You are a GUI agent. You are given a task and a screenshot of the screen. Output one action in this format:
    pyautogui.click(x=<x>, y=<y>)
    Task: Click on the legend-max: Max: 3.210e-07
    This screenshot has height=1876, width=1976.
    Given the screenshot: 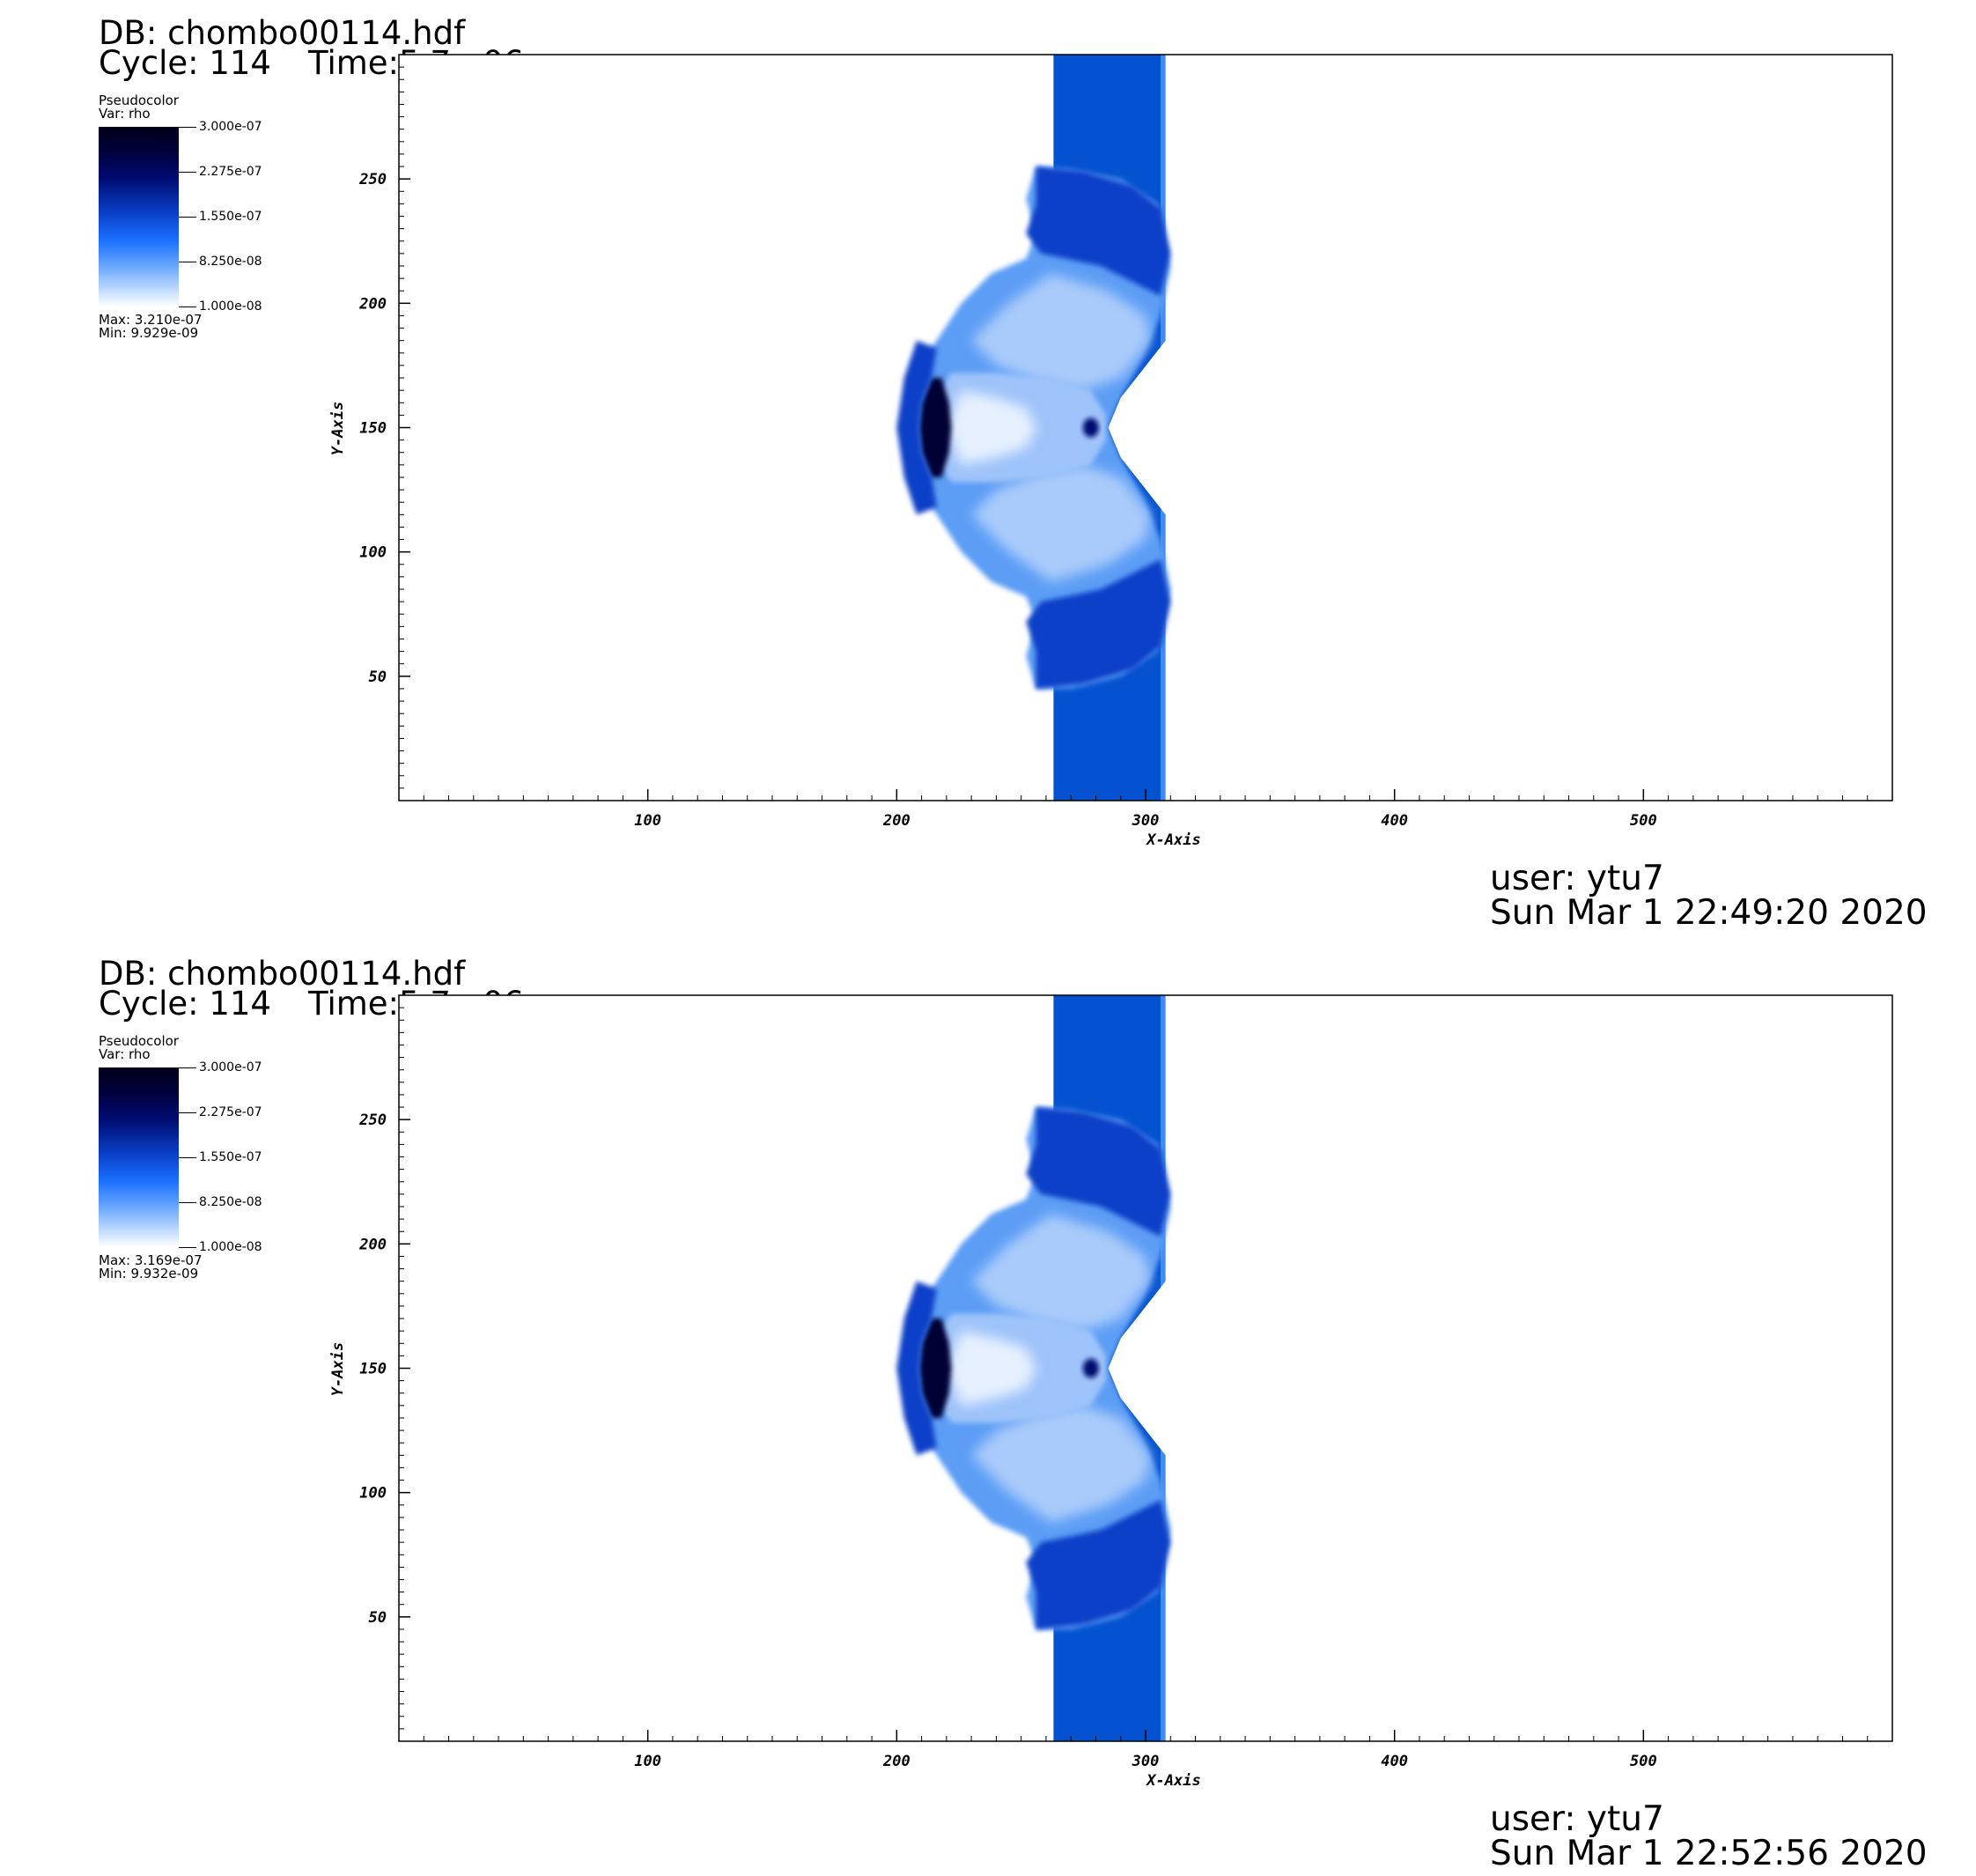 What is the action you would take?
    pyautogui.click(x=151, y=320)
    